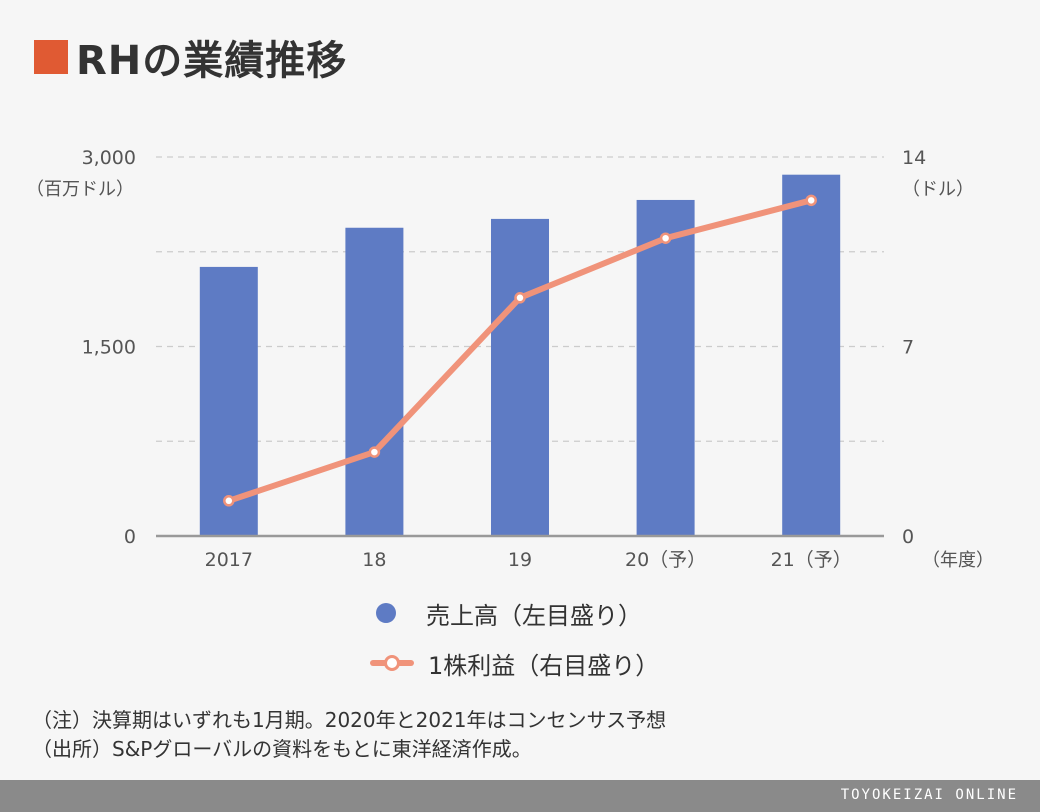 This screenshot has width=1040, height=812. I want to click on chart-title: RHの業績推移, so click(212, 61).